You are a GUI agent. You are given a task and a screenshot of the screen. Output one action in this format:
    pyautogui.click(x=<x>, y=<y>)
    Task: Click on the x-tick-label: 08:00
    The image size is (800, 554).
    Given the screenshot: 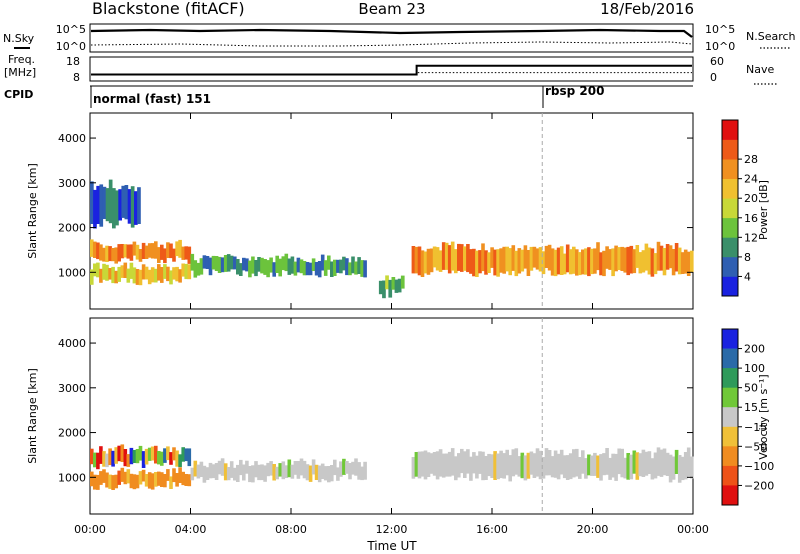 What is the action you would take?
    pyautogui.click(x=291, y=529)
    